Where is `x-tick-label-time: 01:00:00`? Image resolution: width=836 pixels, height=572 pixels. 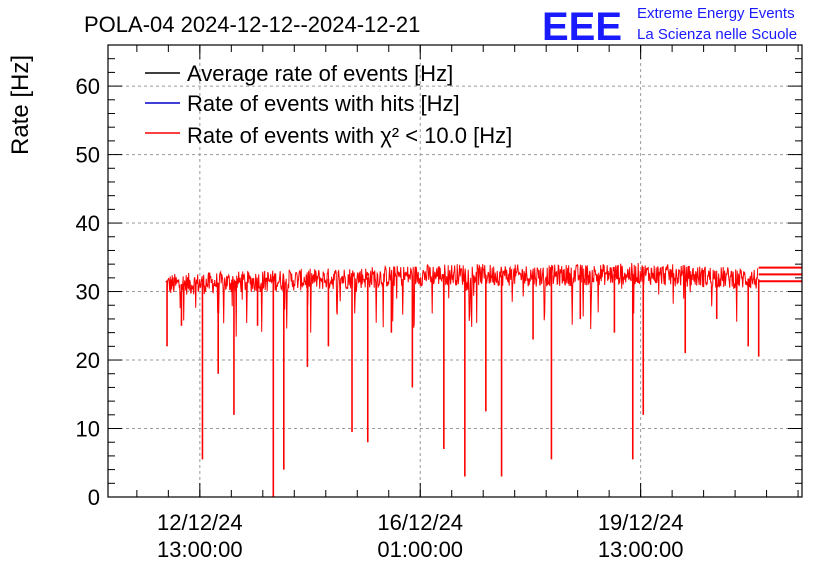
x-tick-label-time: 01:00:00 is located at coordinates (420, 549).